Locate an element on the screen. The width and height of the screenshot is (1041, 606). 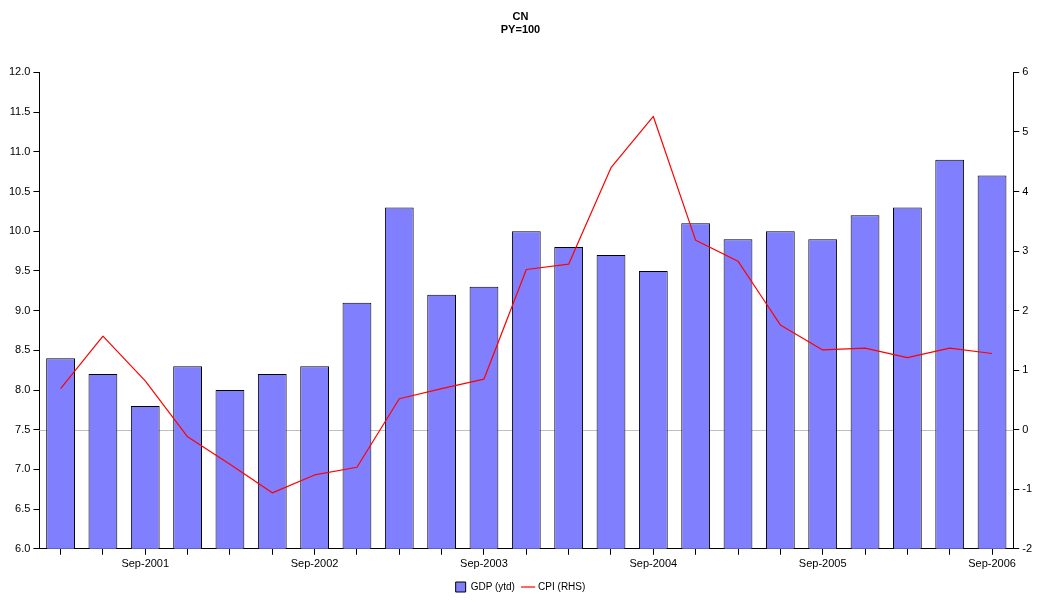
y-tick-label: 9.5 is located at coordinates (23, 269).